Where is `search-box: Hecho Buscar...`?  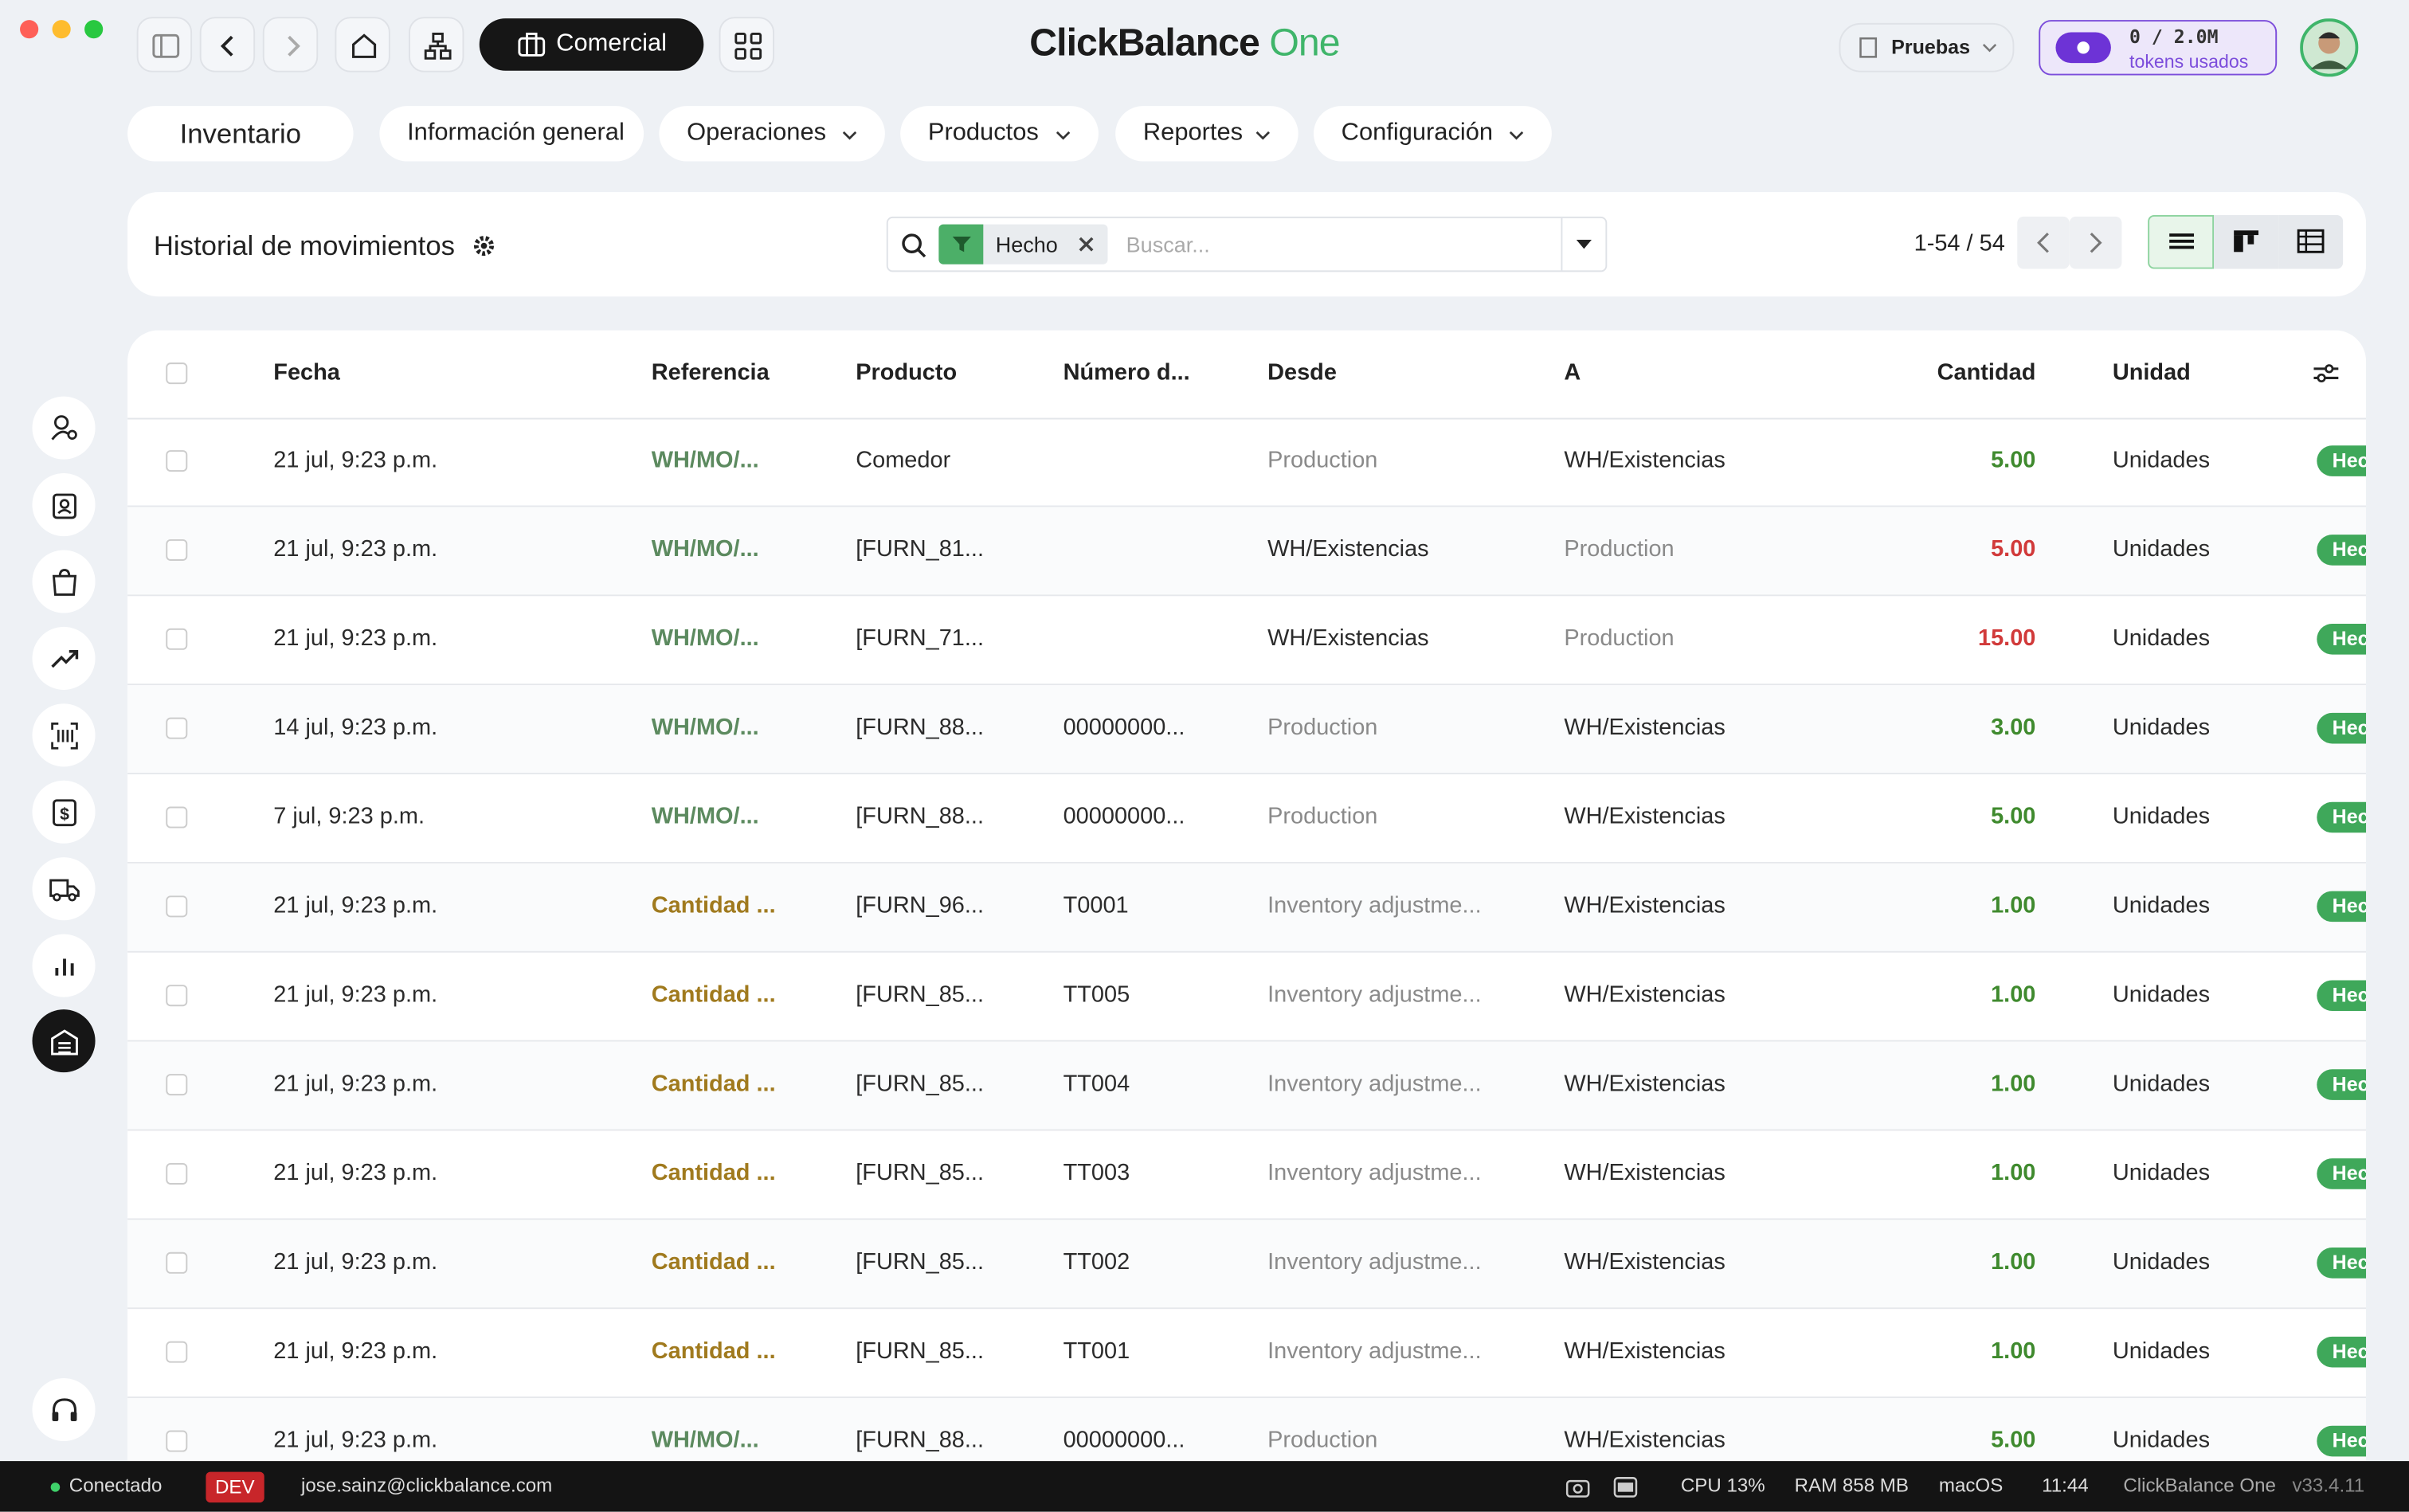
search-box: Hecho Buscar... is located at coordinates (1247, 244).